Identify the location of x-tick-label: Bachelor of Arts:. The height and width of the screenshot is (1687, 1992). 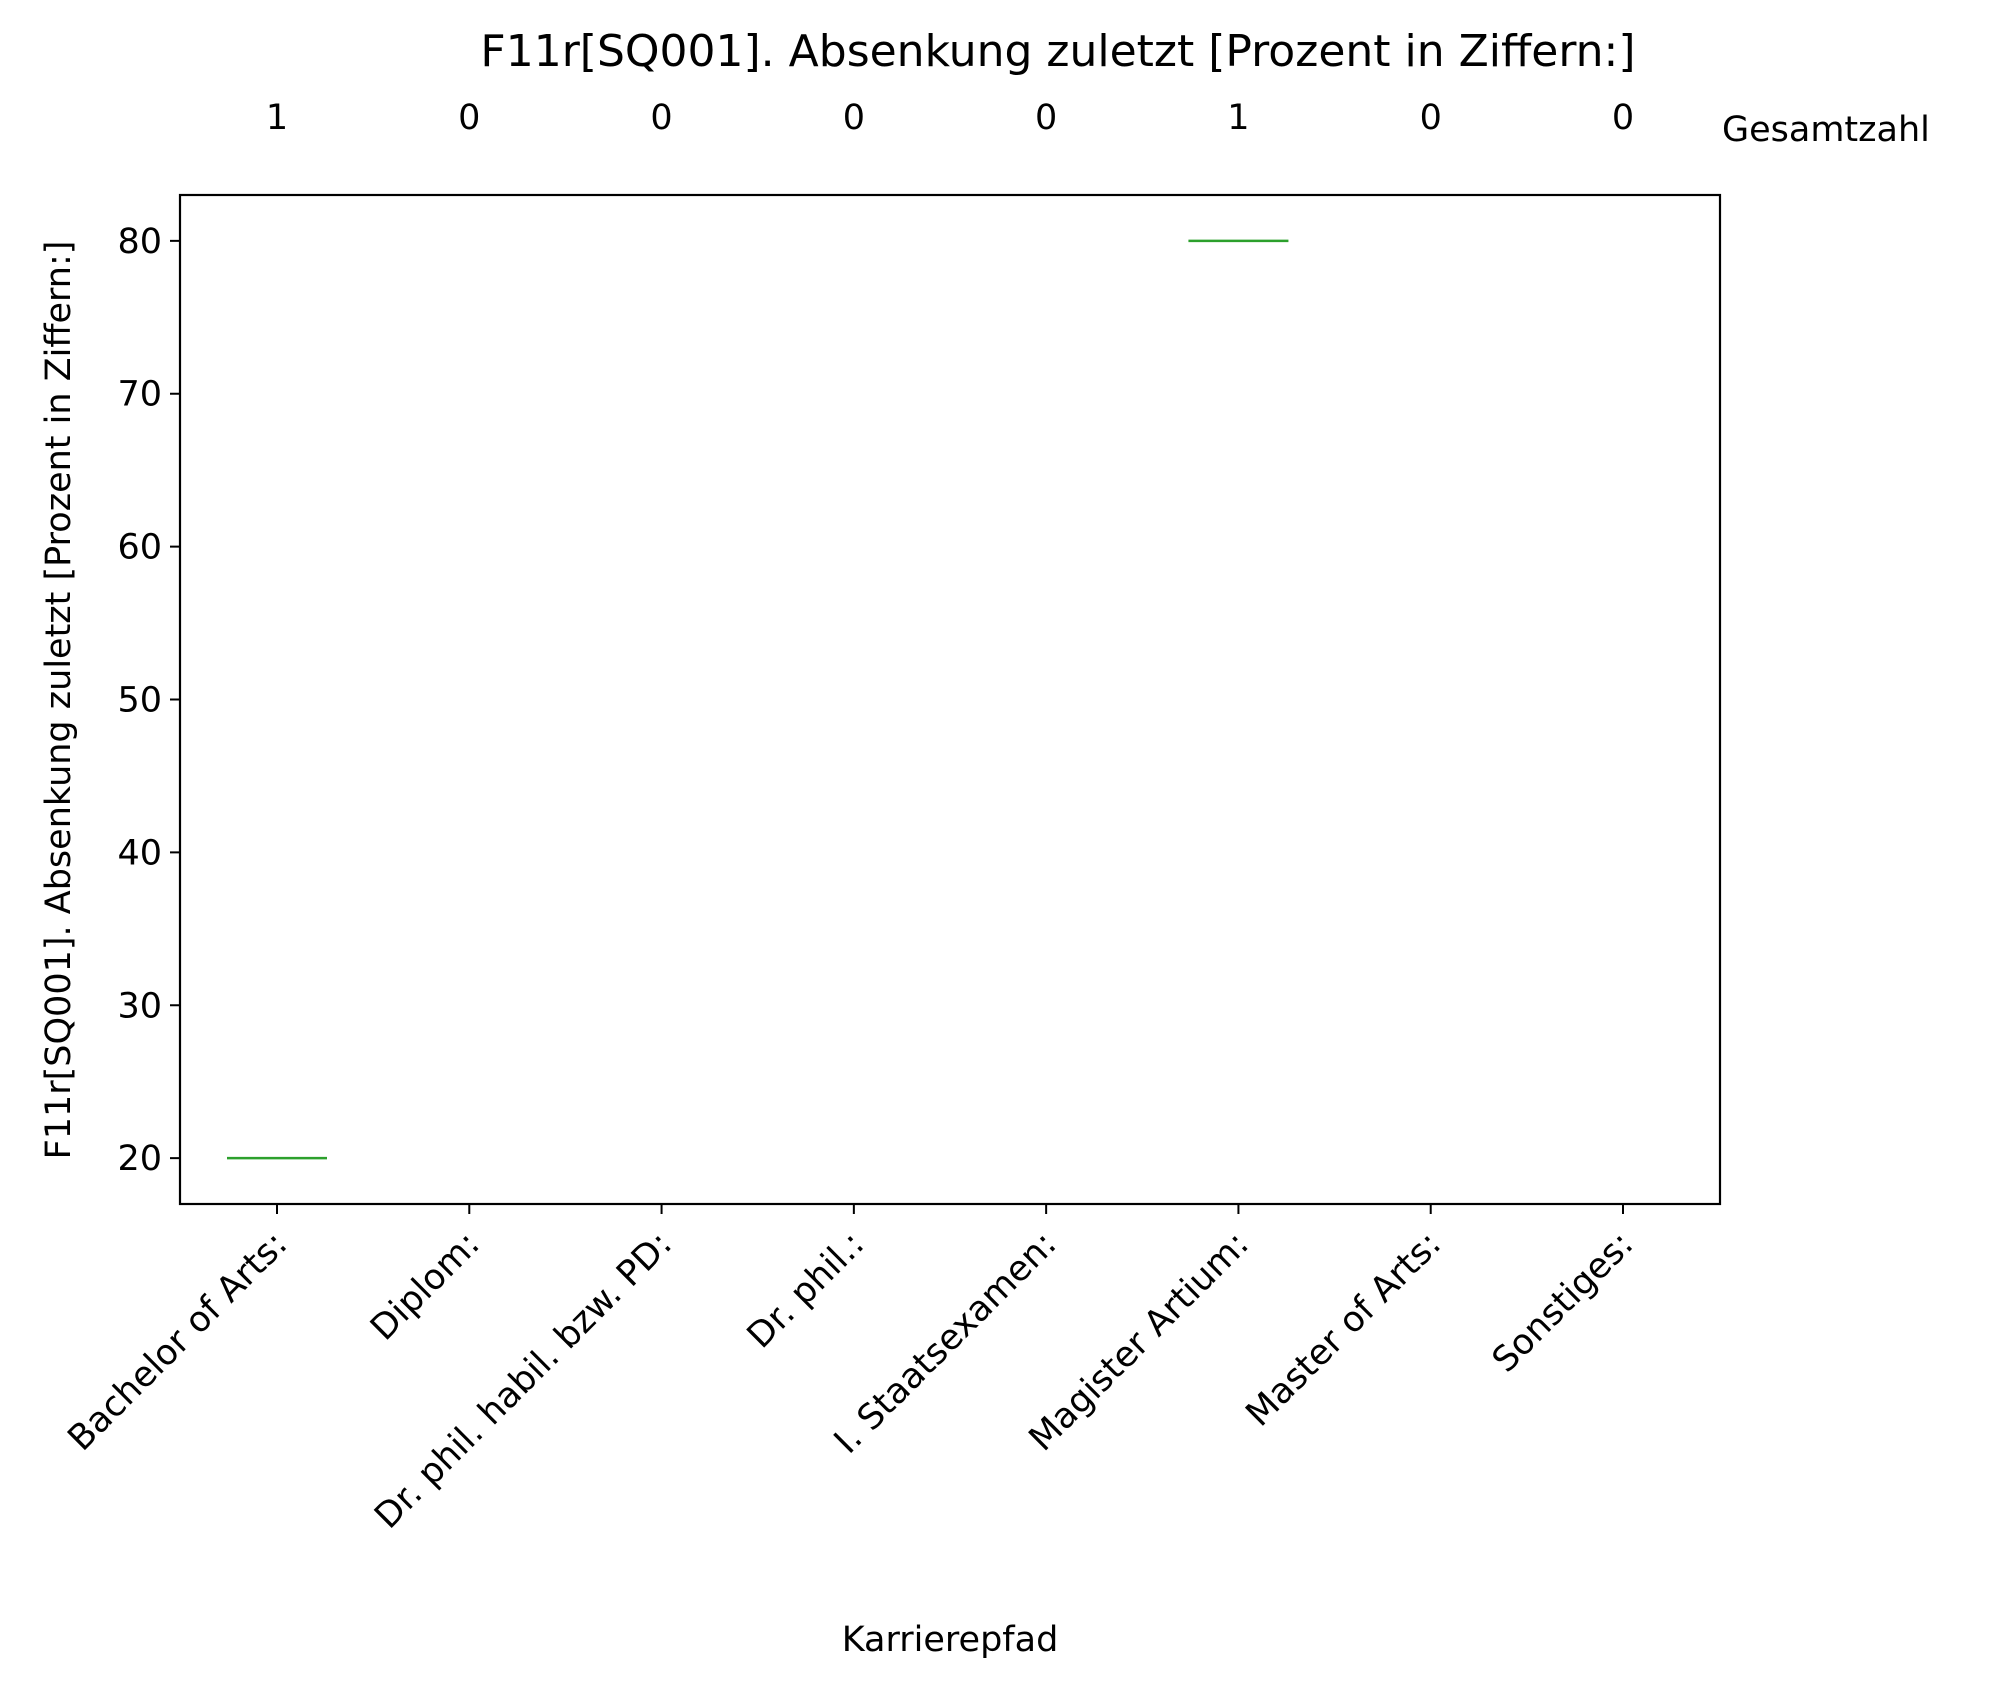
(178, 1341).